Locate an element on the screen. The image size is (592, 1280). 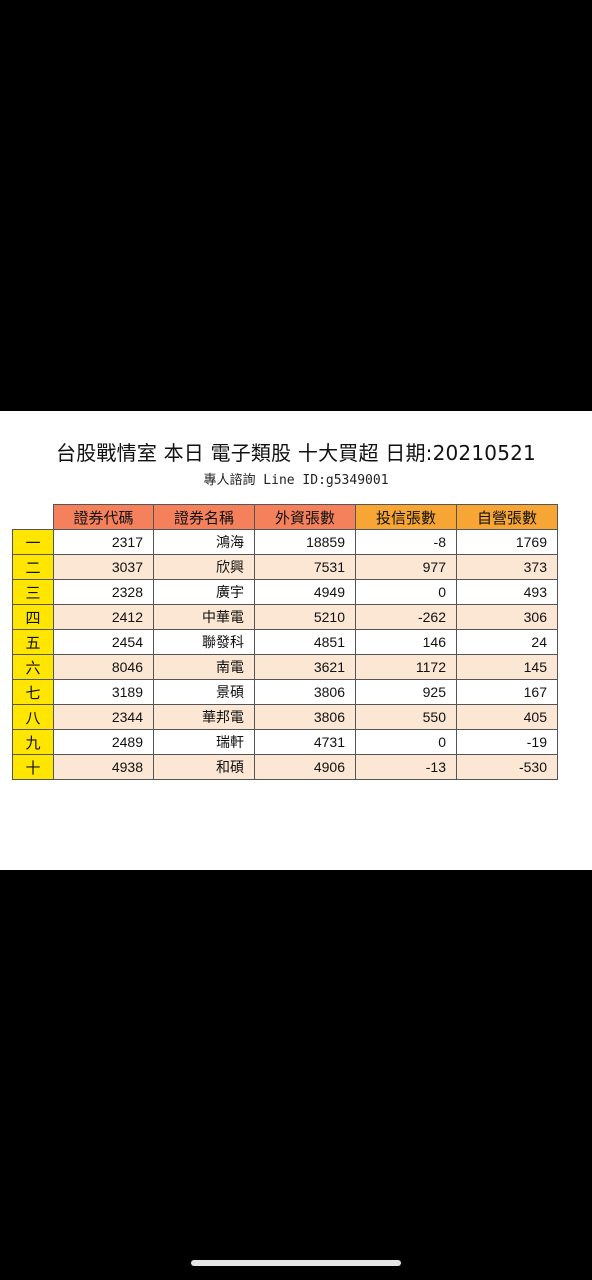
table-row: 四 2412 中華電 5210 -262 306 is located at coordinates (285, 617).